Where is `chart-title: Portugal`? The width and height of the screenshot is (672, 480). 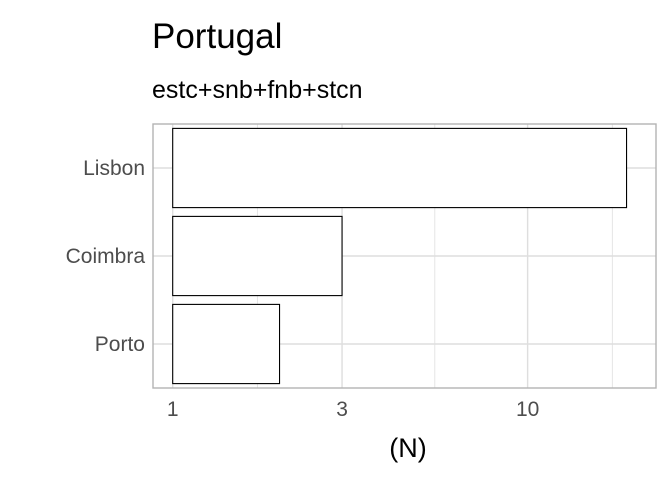
chart-title: Portugal is located at coordinates (217, 36).